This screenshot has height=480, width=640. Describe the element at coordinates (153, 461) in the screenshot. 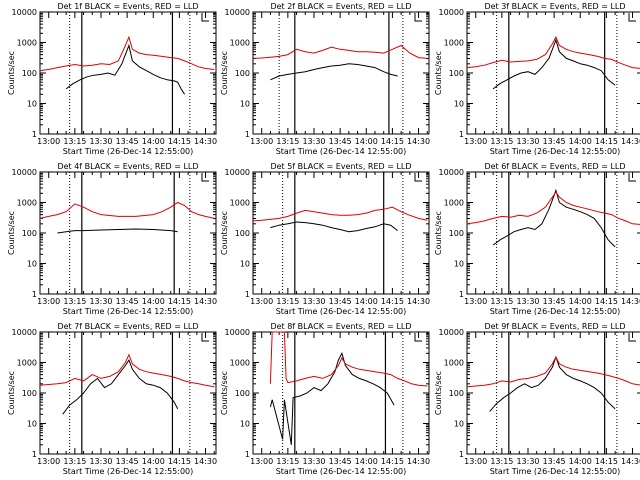

I see `x-tick-label: 14:00` at that location.